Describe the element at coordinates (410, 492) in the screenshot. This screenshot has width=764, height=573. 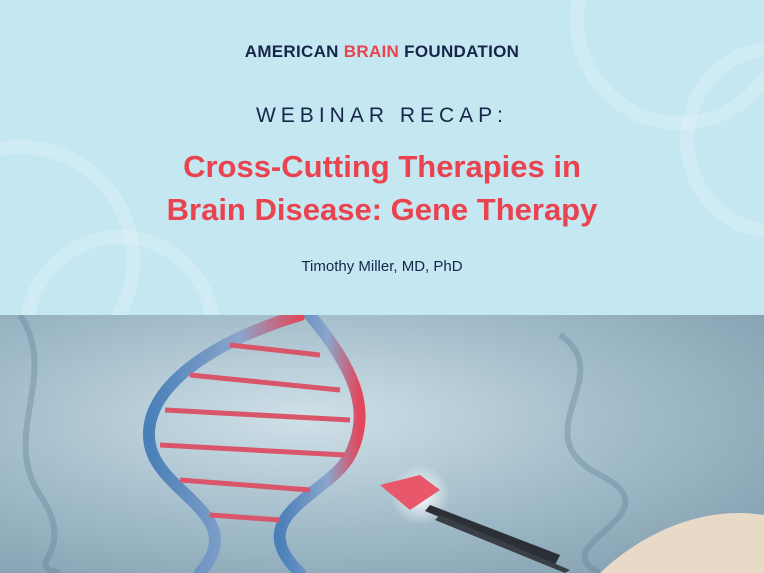
I see `dna-fragment` at that location.